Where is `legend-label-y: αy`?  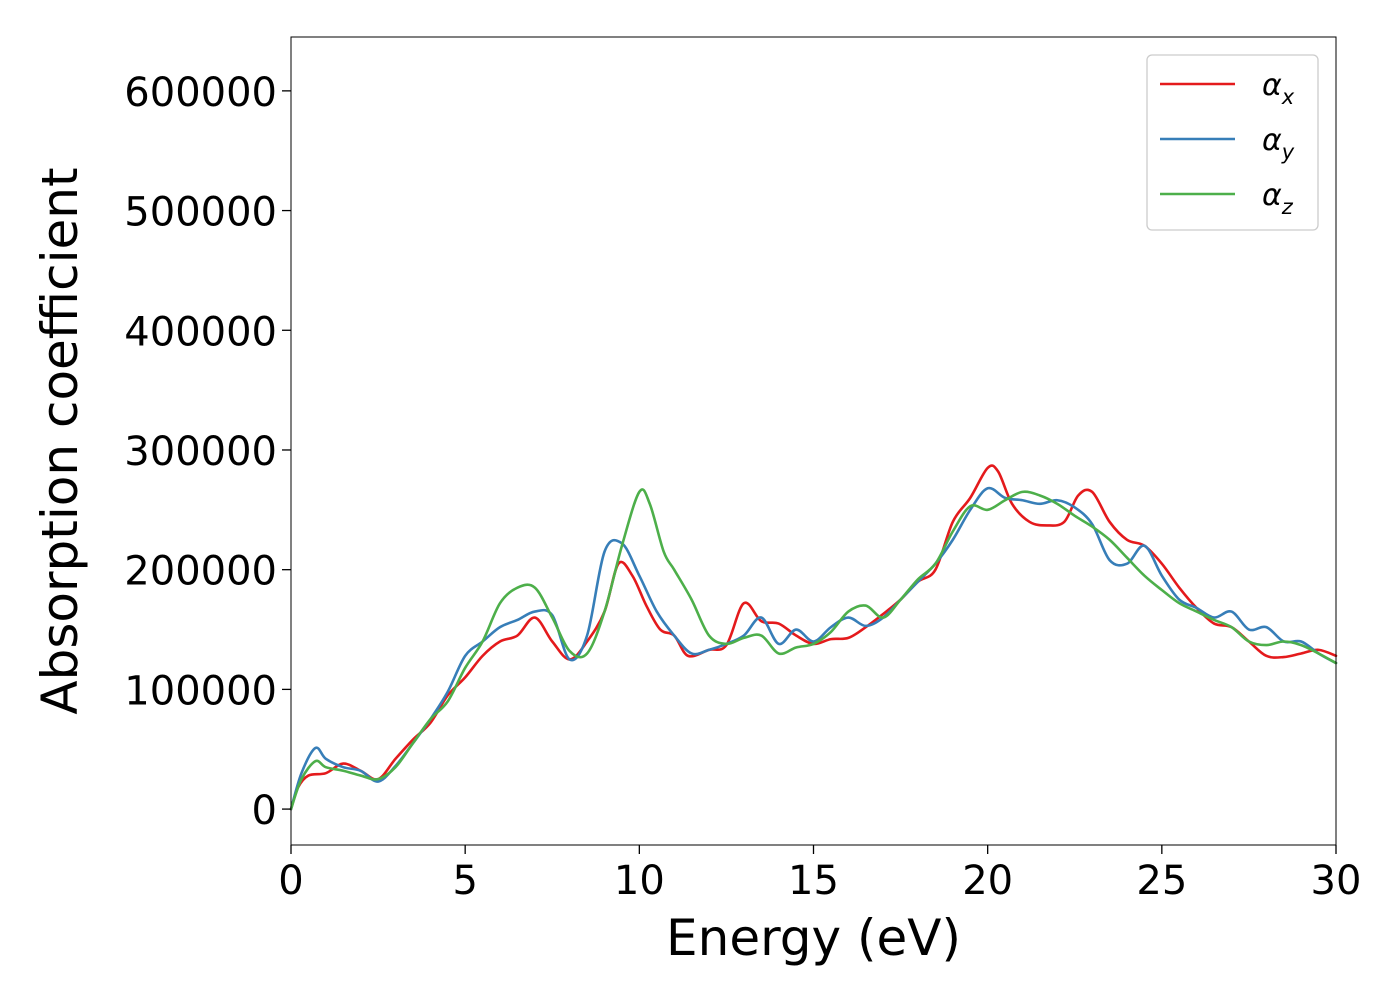
legend-label-y: αy is located at coordinates (1278, 143).